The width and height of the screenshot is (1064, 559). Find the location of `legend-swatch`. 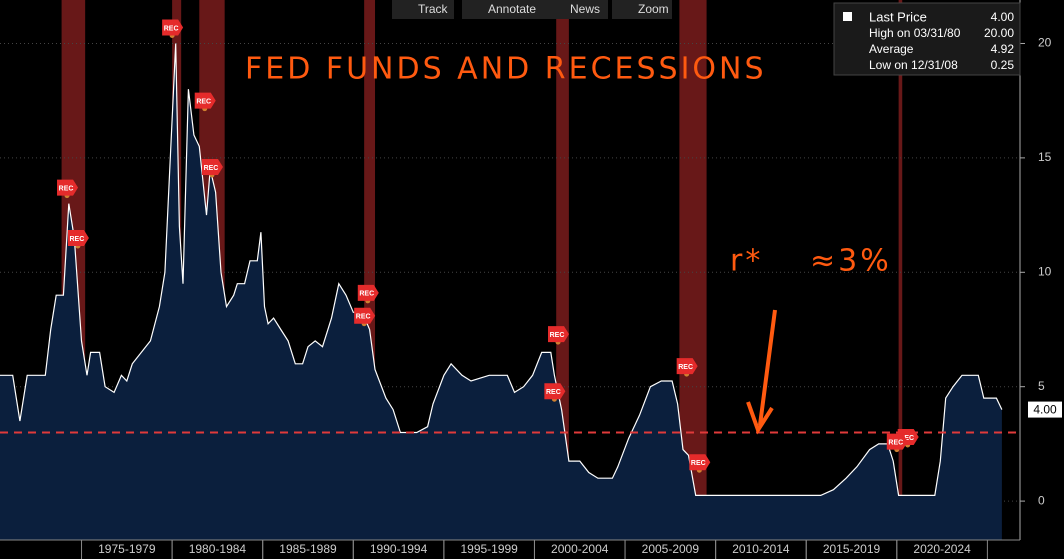

legend-swatch is located at coordinates (847, 16).